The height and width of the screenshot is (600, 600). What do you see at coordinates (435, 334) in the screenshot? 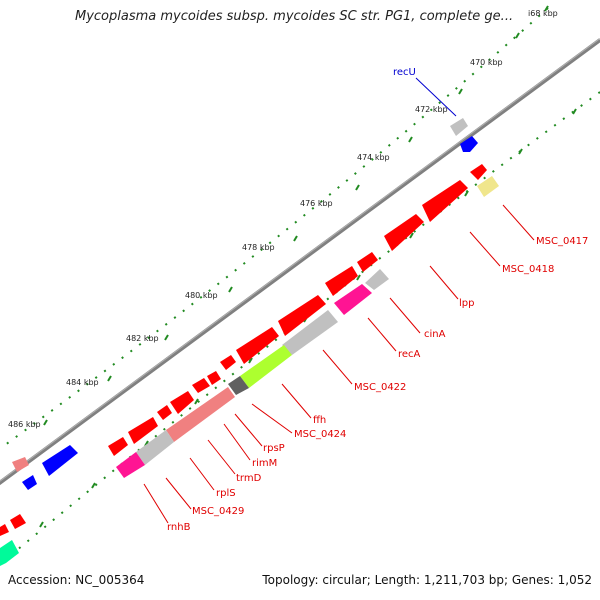
I see `gene-label-cinA: cinA` at bounding box center [435, 334].